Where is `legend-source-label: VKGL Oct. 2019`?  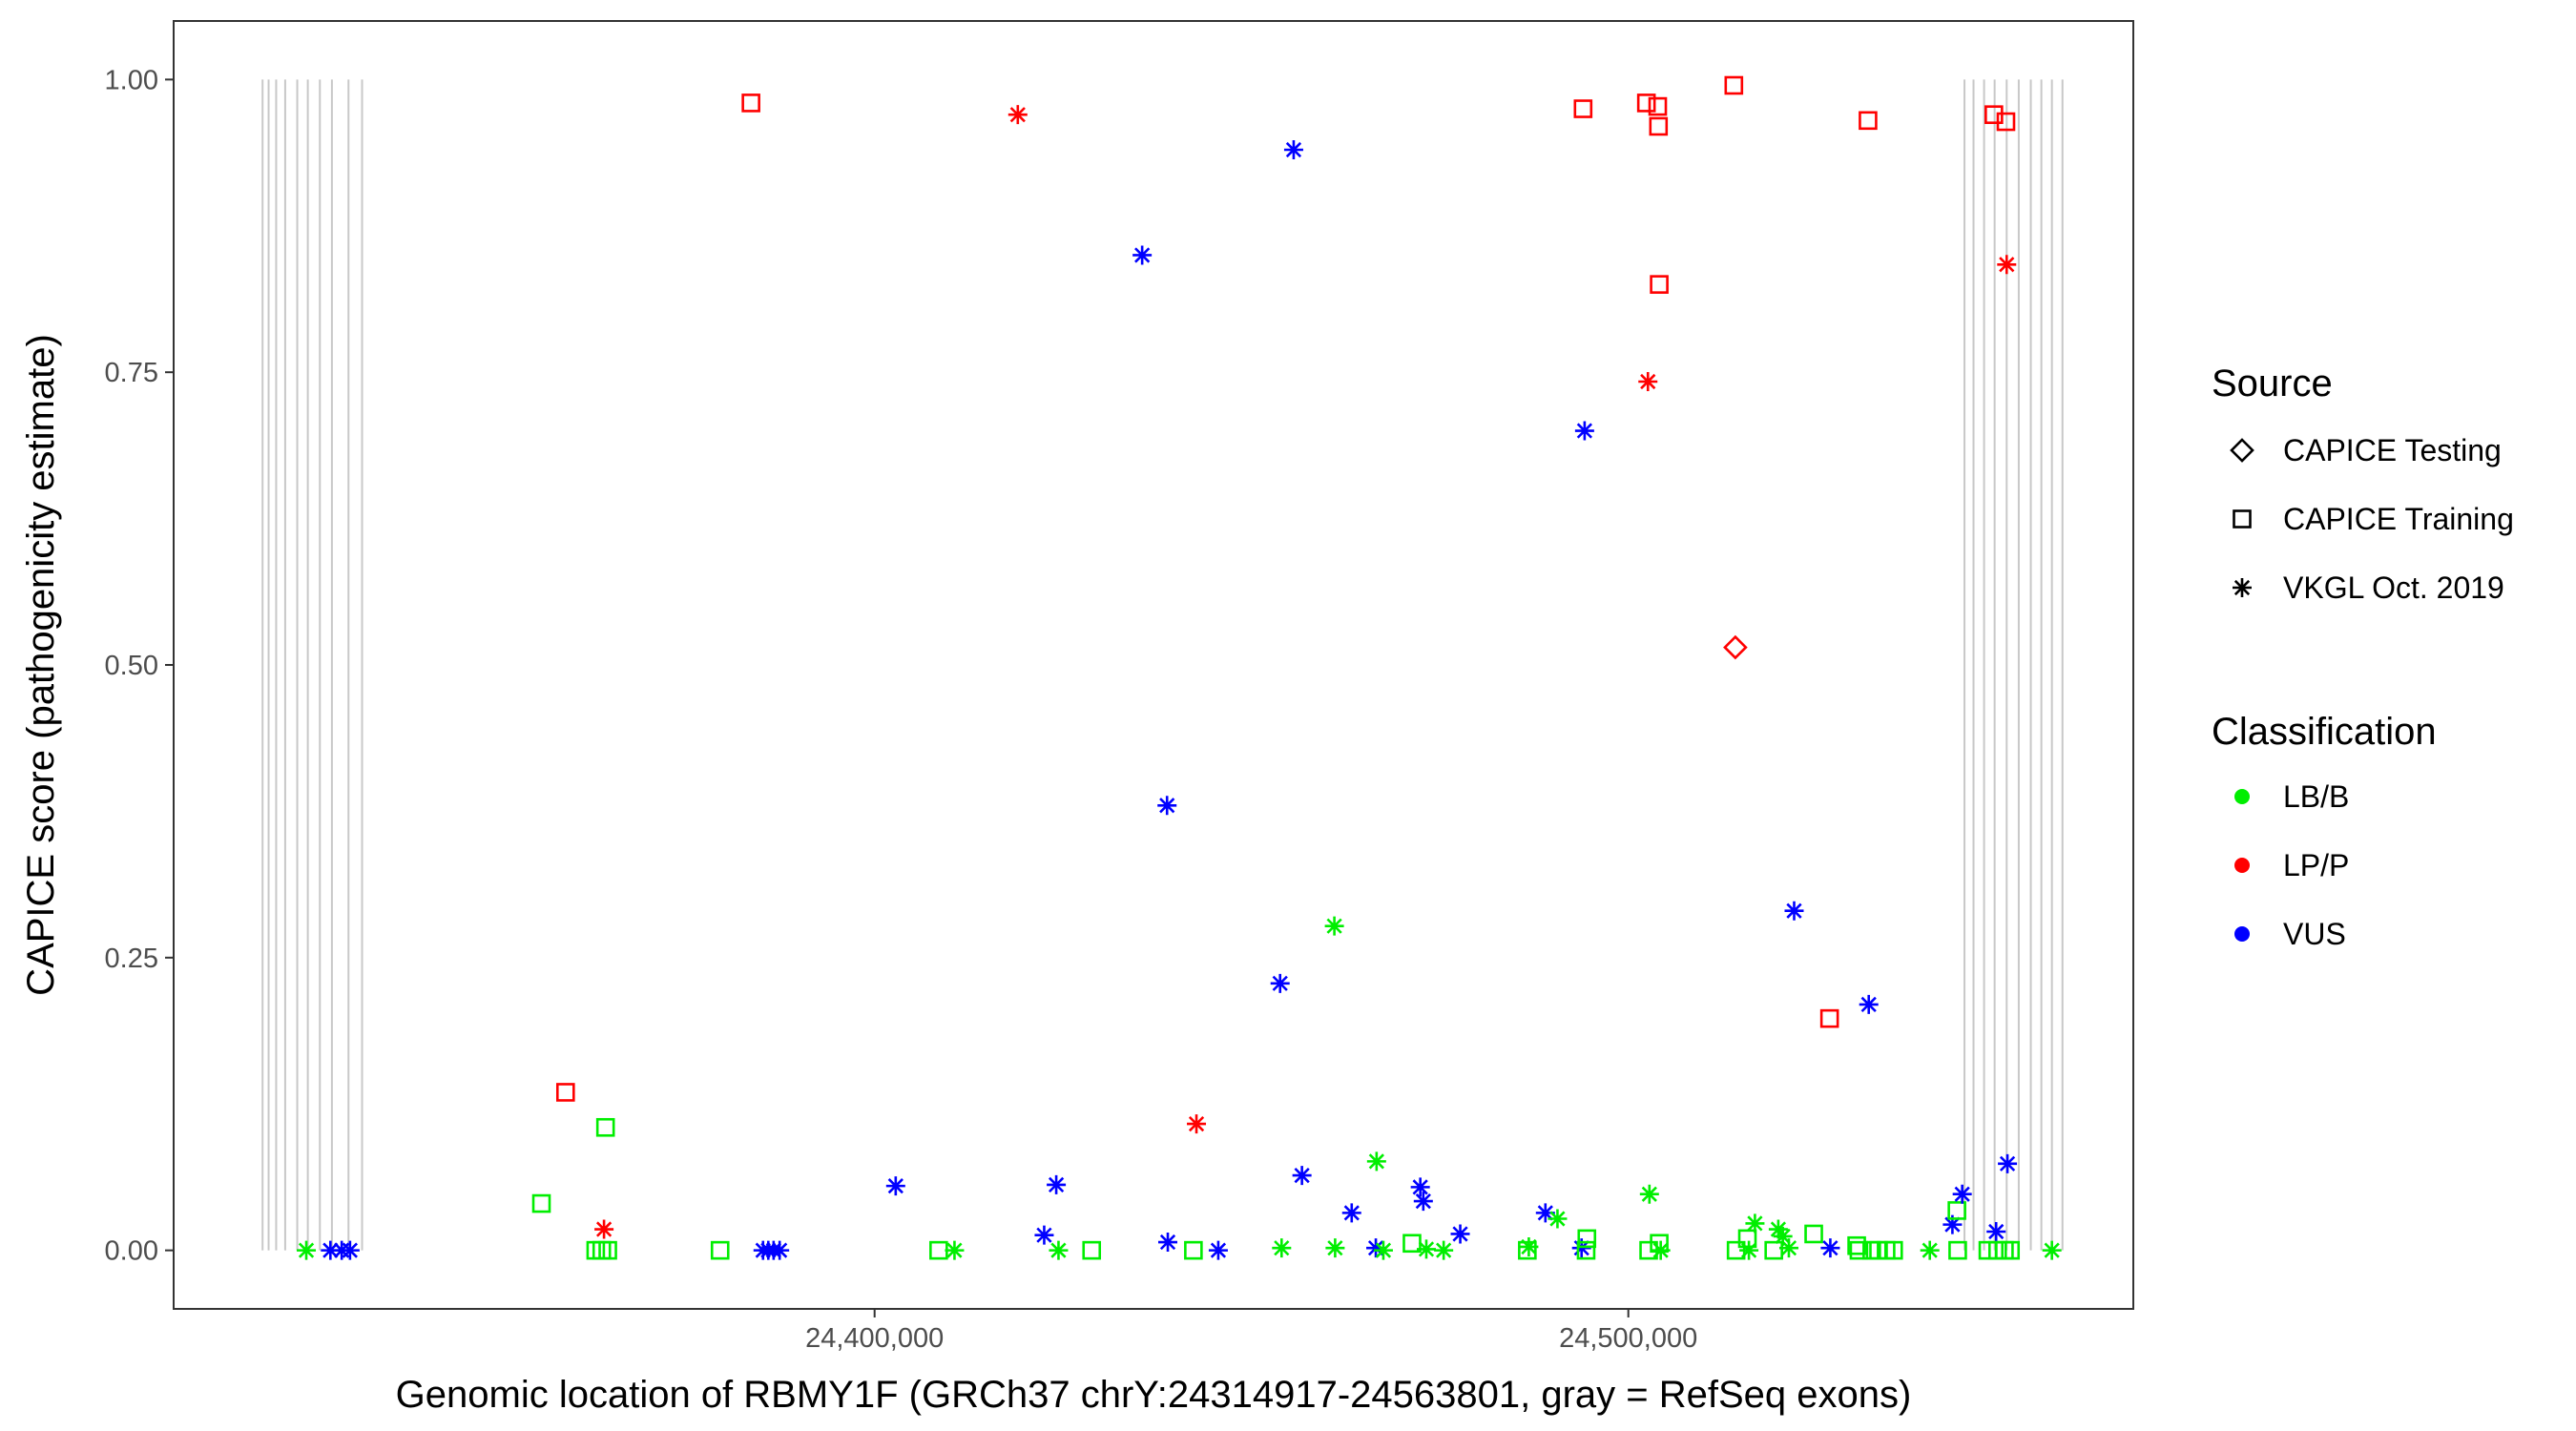
legend-source-label: VKGL Oct. 2019 is located at coordinates (2393, 587).